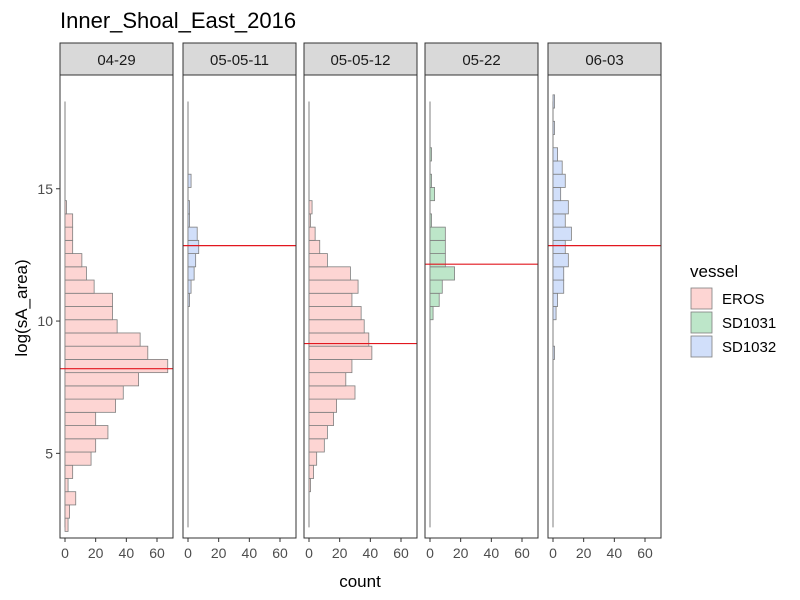 The image size is (800, 600). I want to click on legend-title: vessel, so click(714, 271).